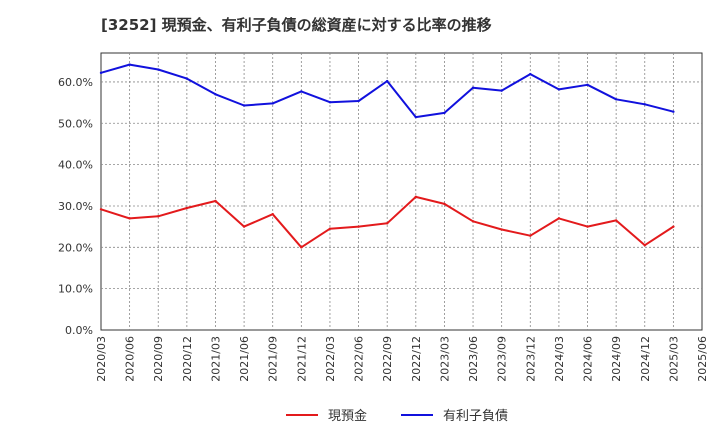 The height and width of the screenshot is (440, 720). What do you see at coordinates (215, 359) in the screenshot?
I see `x-tick-label: 2021/03` at bounding box center [215, 359].